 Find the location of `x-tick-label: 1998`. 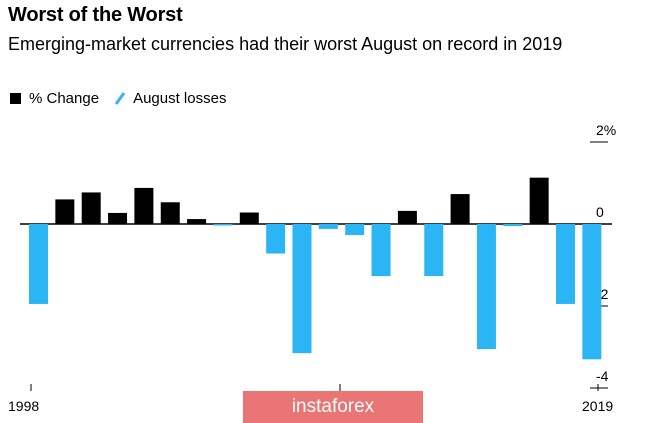

x-tick-label: 1998 is located at coordinates (23, 406).